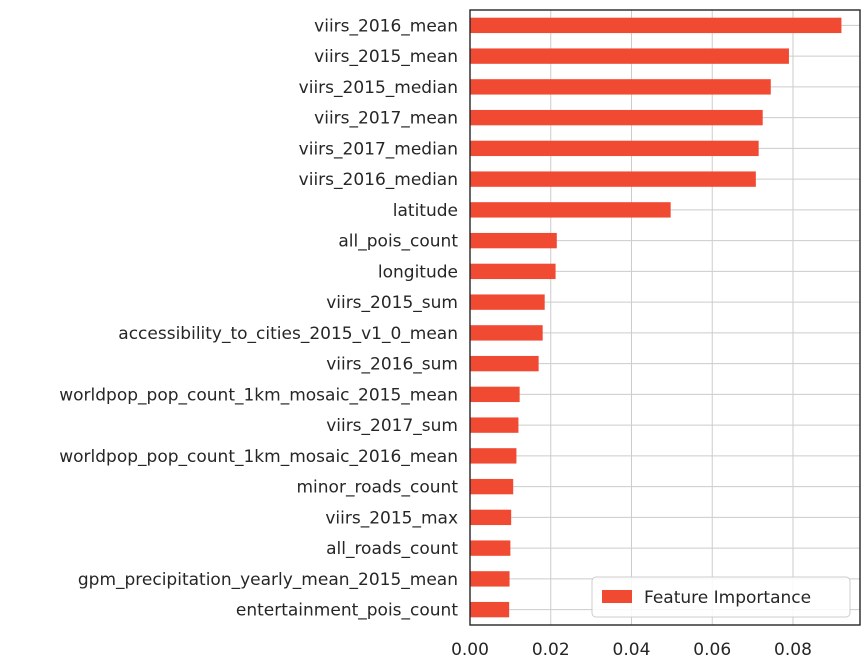  What do you see at coordinates (268, 580) in the screenshot?
I see `category-label: gpm_precipitation_yearly_mean_2015_mean` at bounding box center [268, 580].